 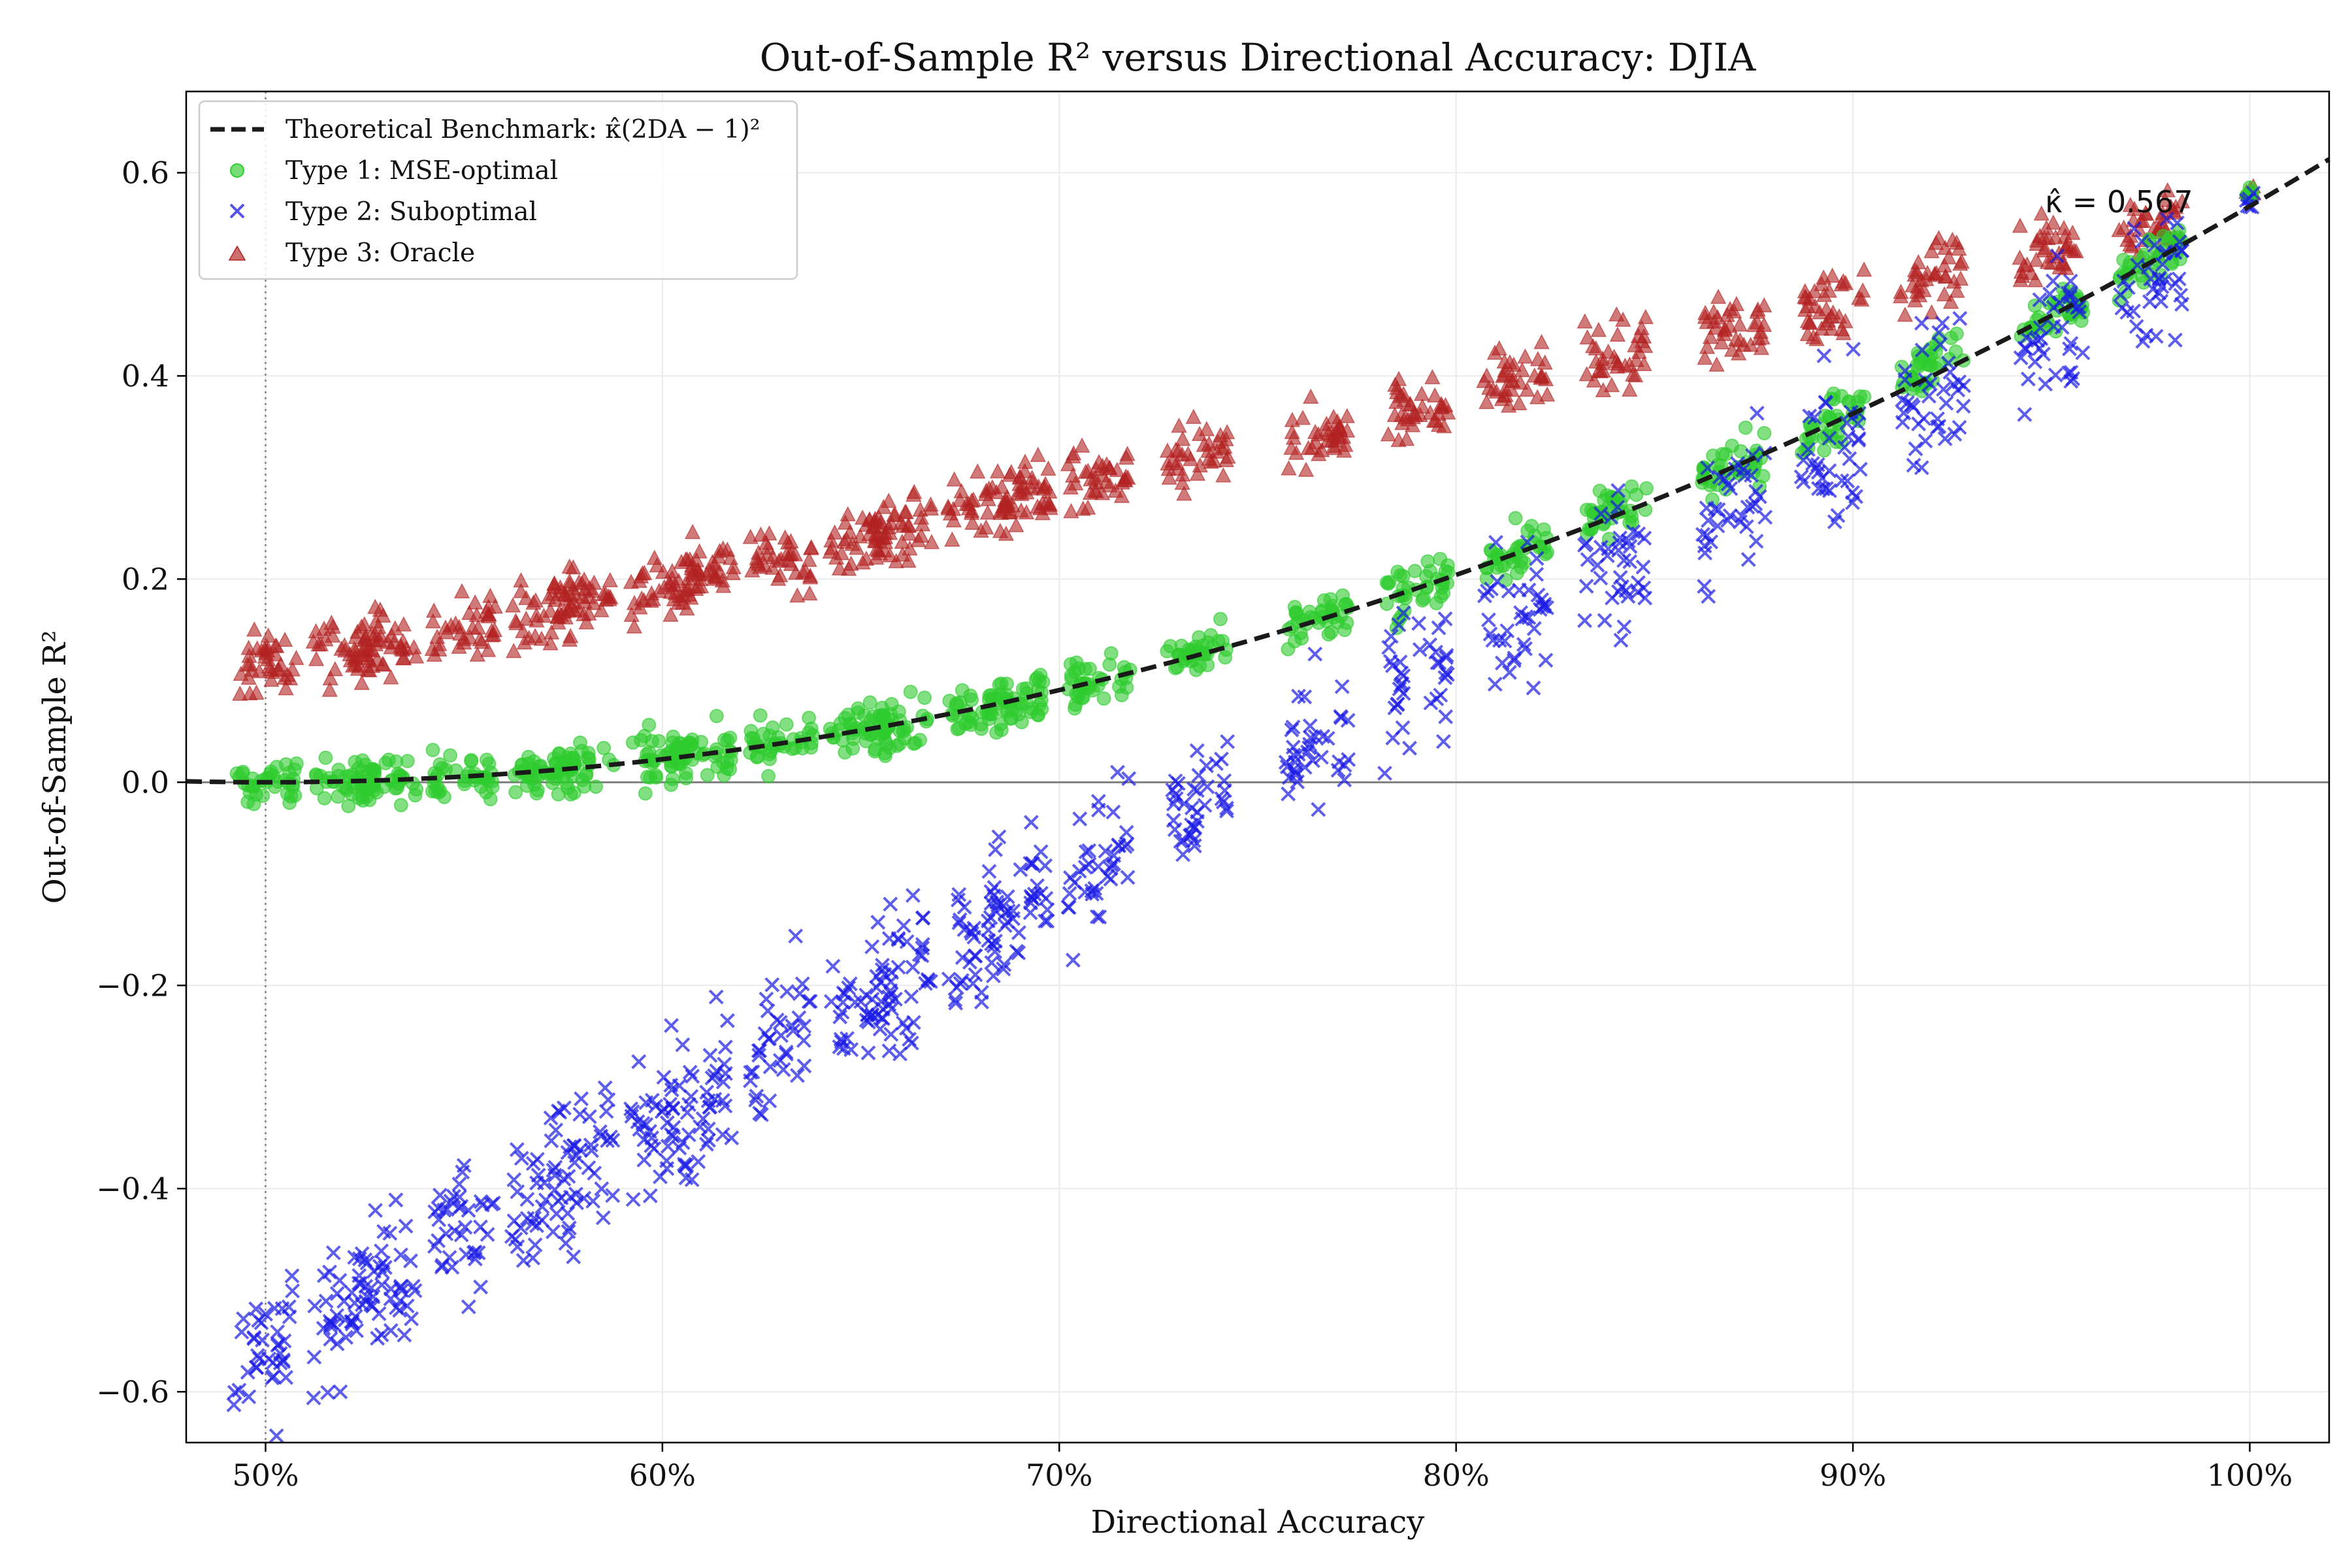 What do you see at coordinates (132, 985) in the screenshot?
I see `y-tick-label-2: −0.2` at bounding box center [132, 985].